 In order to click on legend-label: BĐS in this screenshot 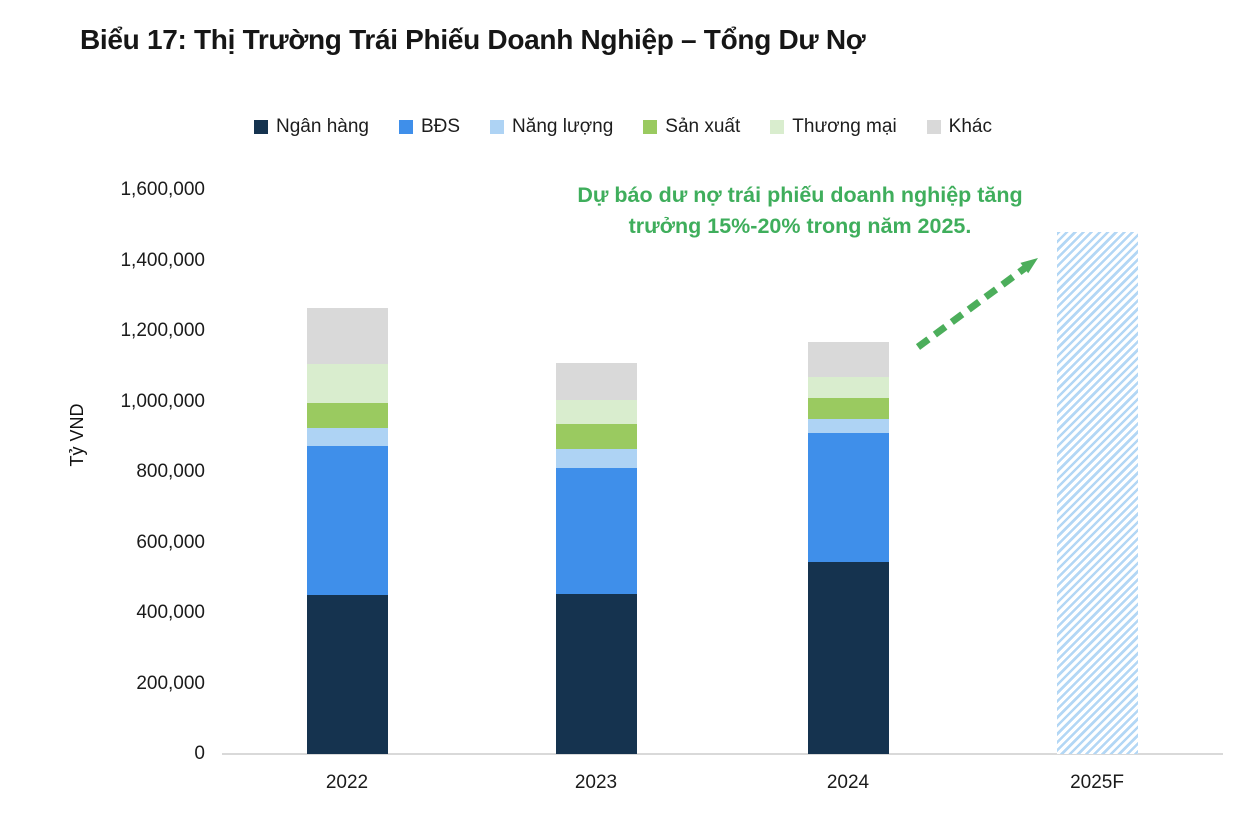, I will do `click(440, 126)`.